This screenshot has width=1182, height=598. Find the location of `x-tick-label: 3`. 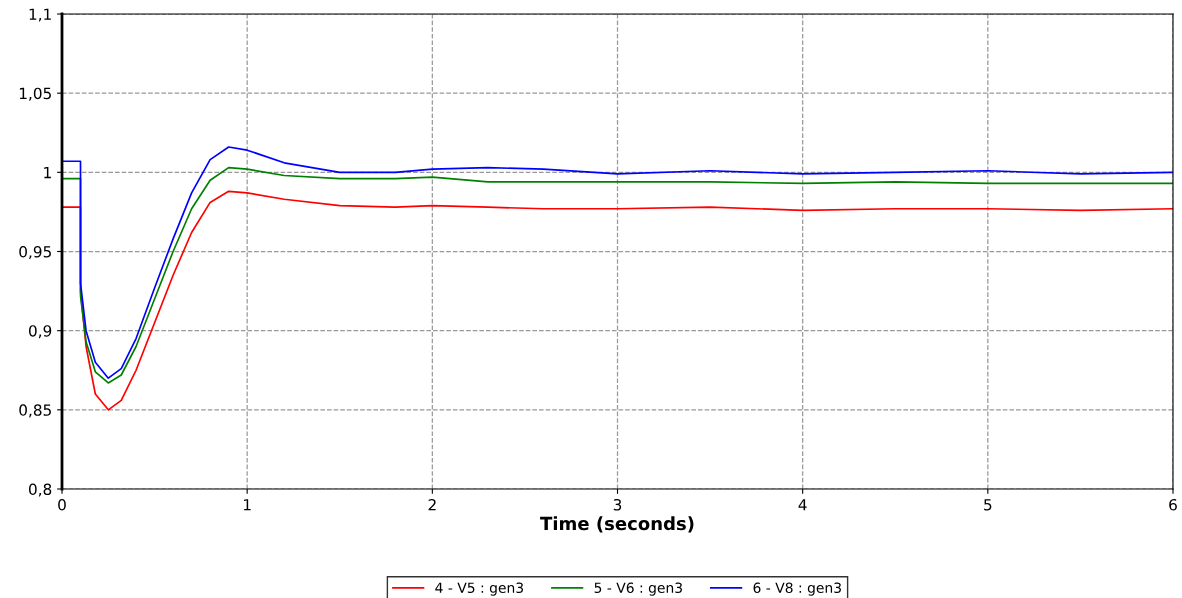

x-tick-label: 3 is located at coordinates (617, 504).